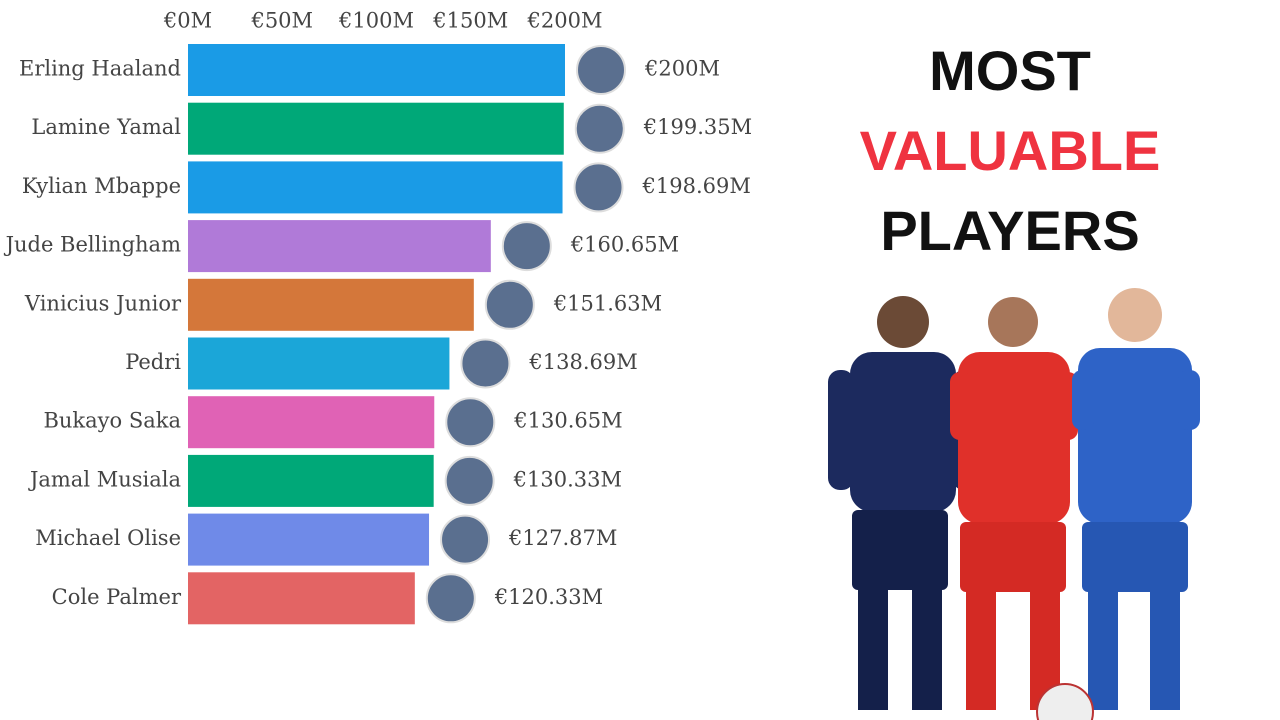  What do you see at coordinates (93, 245) in the screenshot?
I see `y-tick-label: Jude Bellingham` at bounding box center [93, 245].